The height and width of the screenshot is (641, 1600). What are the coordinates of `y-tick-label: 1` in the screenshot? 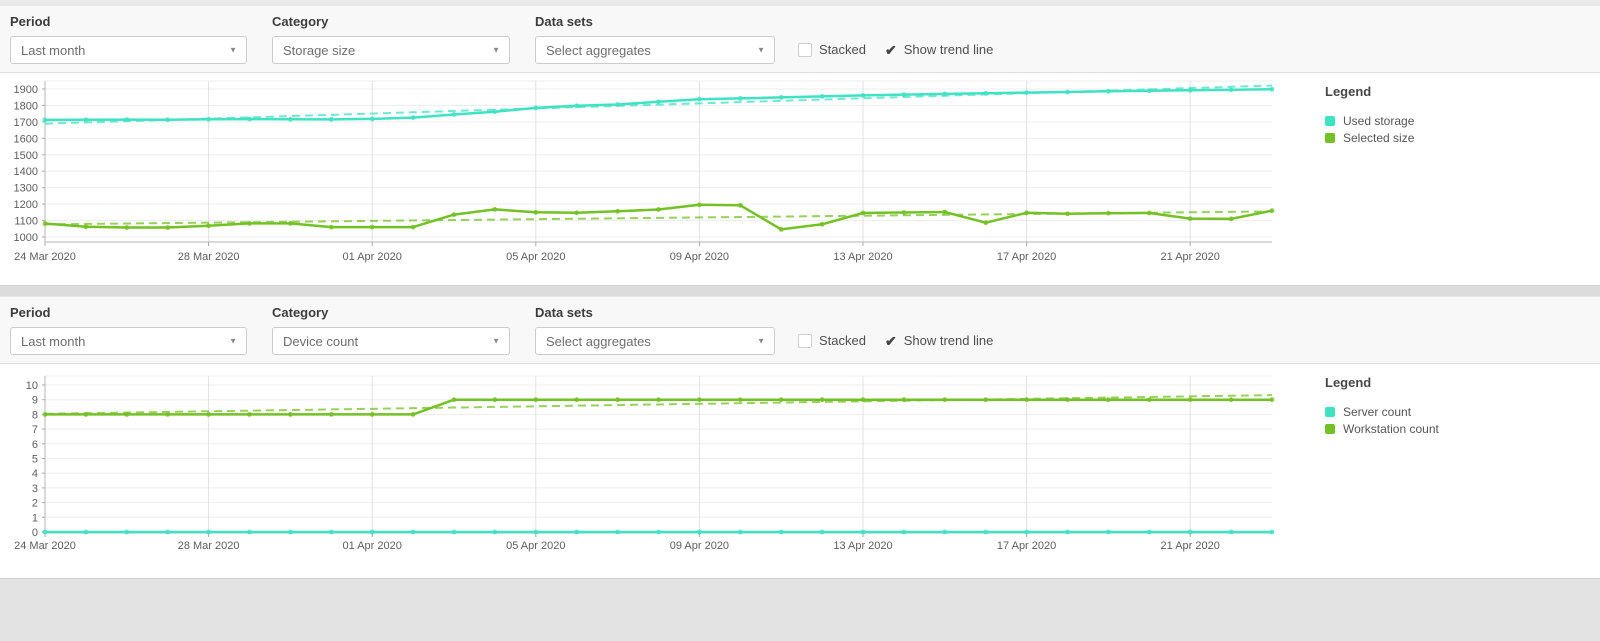 It's located at (35, 518).